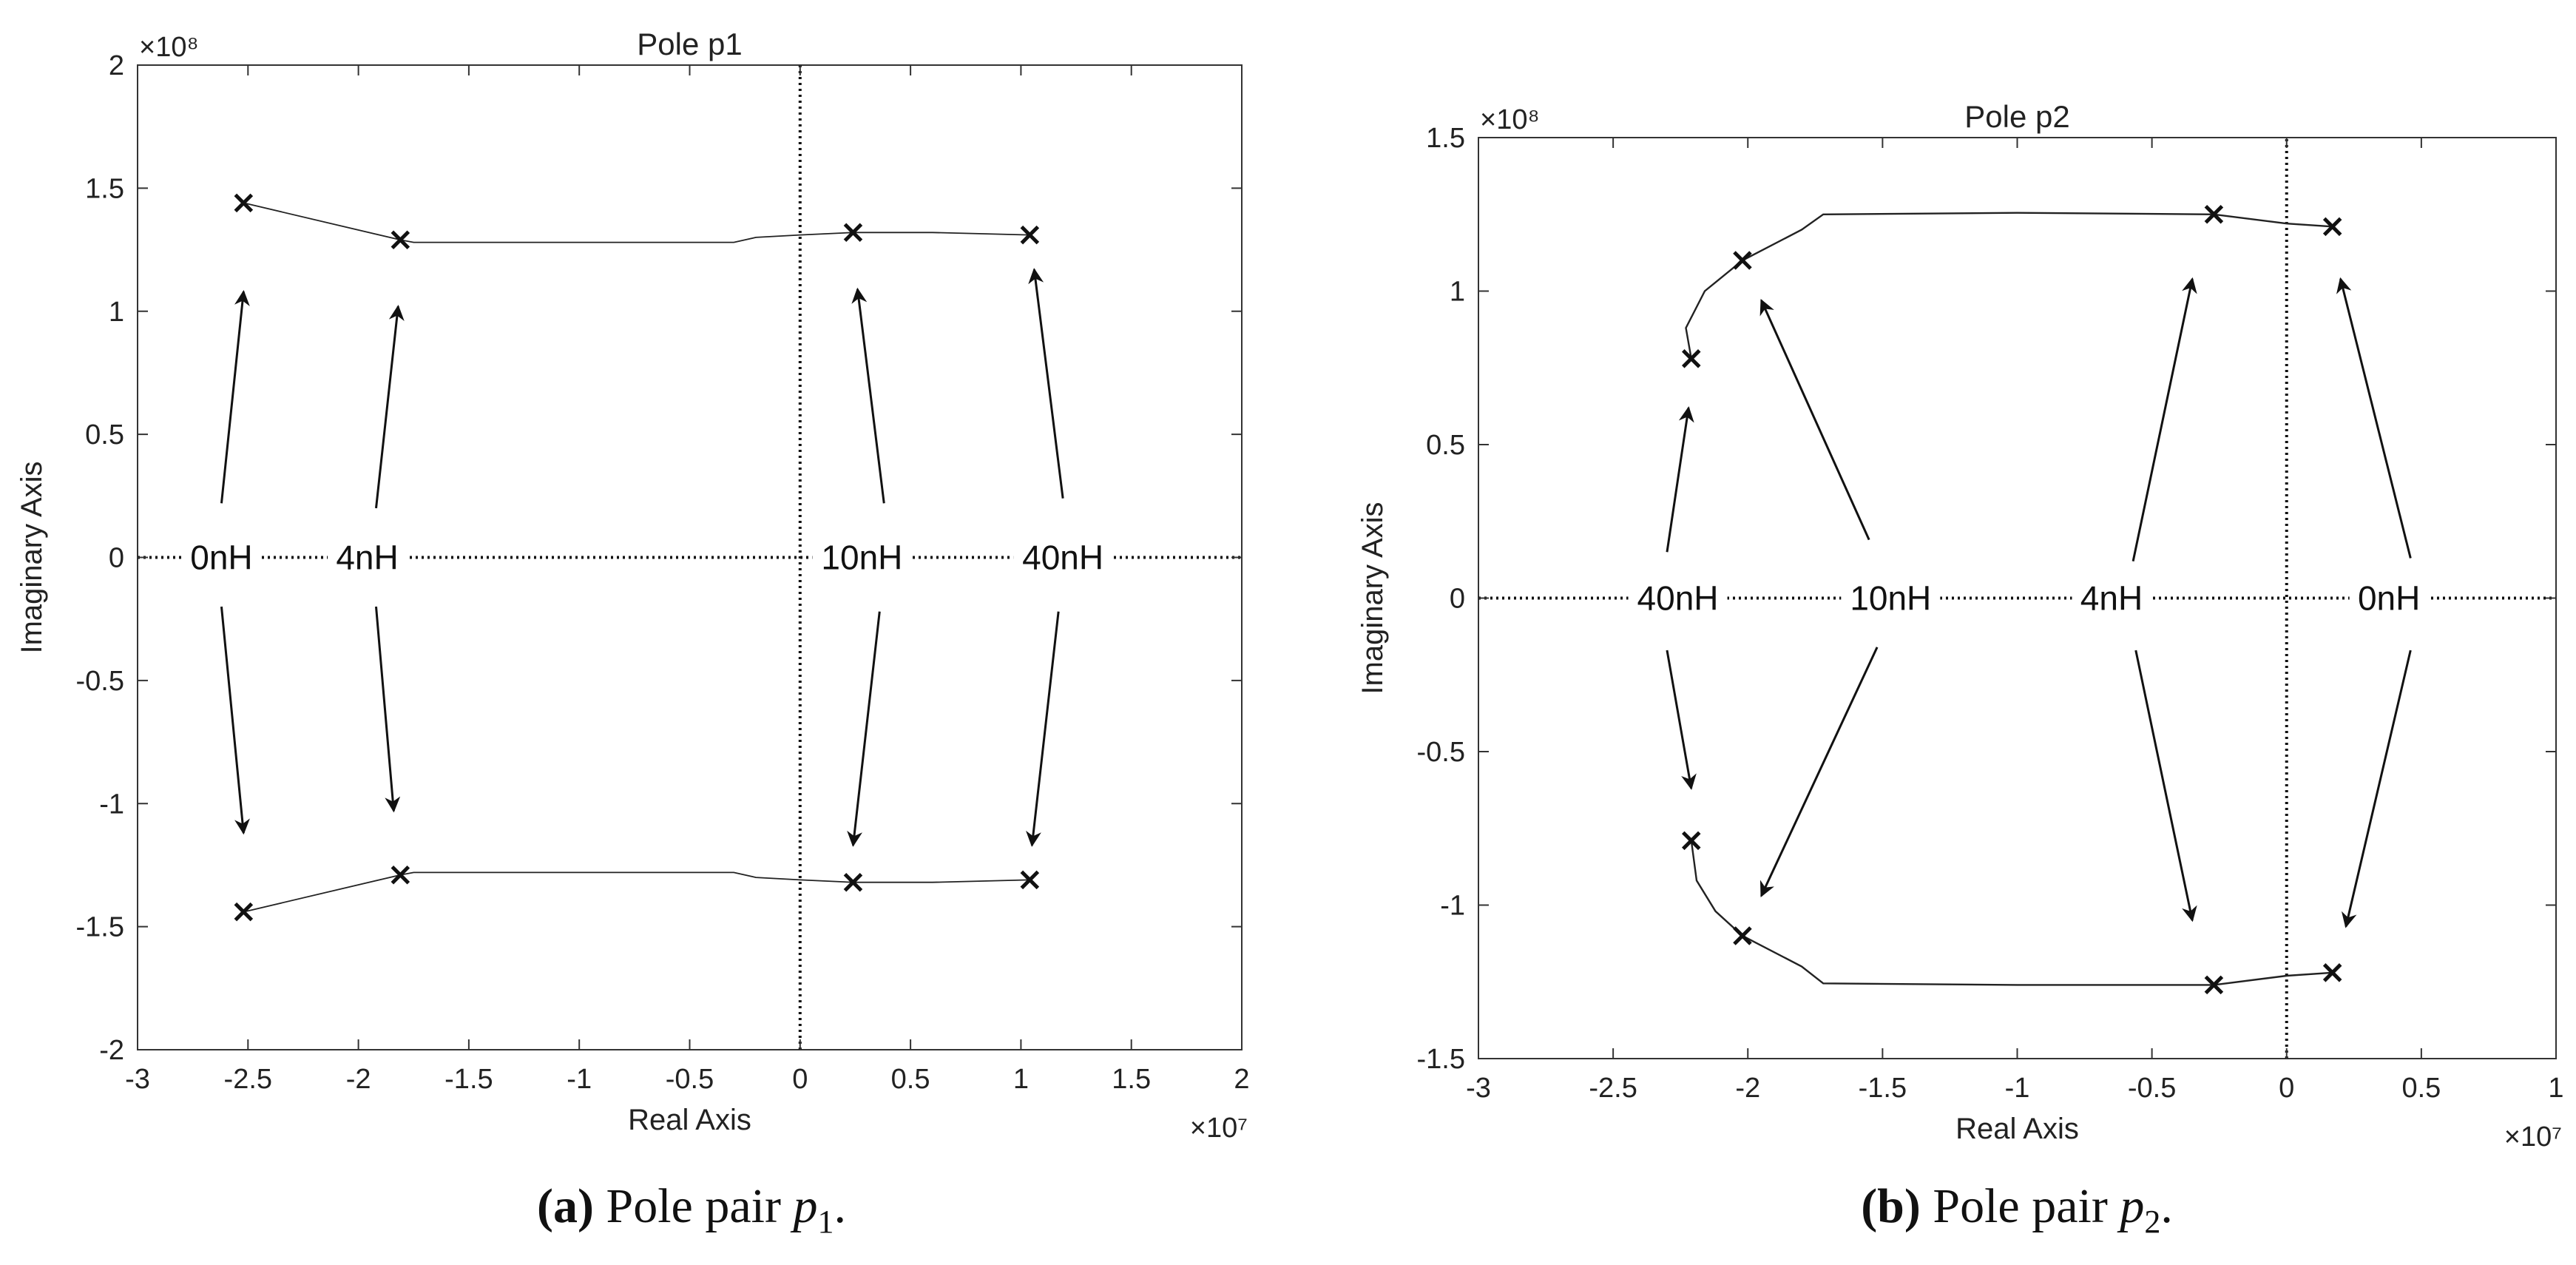 The image size is (2576, 1265). Describe the element at coordinates (1241, 1079) in the screenshot. I see `x-tick-label: 2` at that location.